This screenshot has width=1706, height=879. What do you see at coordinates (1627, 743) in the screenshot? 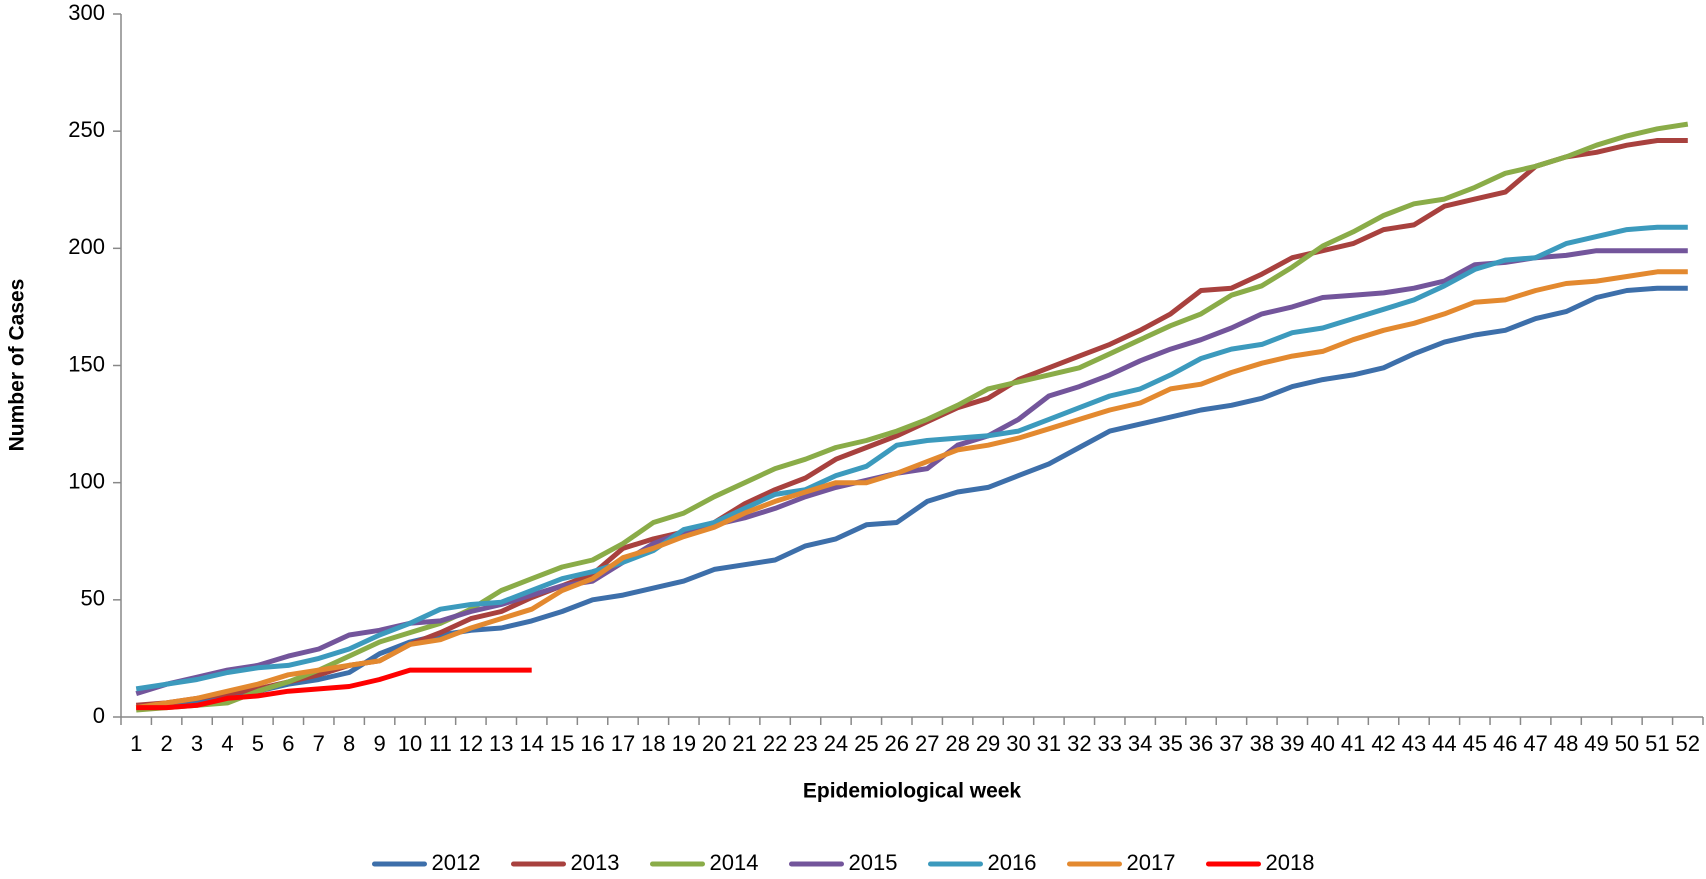
I see `x-tick-label: 50` at bounding box center [1627, 743].